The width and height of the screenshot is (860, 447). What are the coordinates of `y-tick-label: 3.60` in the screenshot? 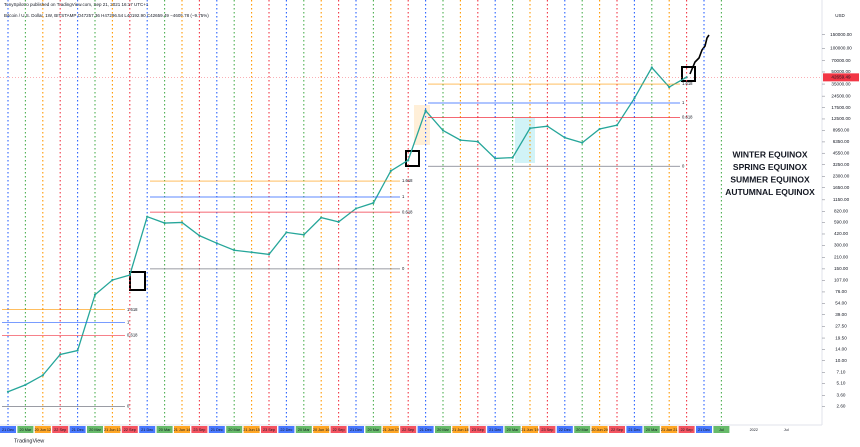 It's located at (841, 395).